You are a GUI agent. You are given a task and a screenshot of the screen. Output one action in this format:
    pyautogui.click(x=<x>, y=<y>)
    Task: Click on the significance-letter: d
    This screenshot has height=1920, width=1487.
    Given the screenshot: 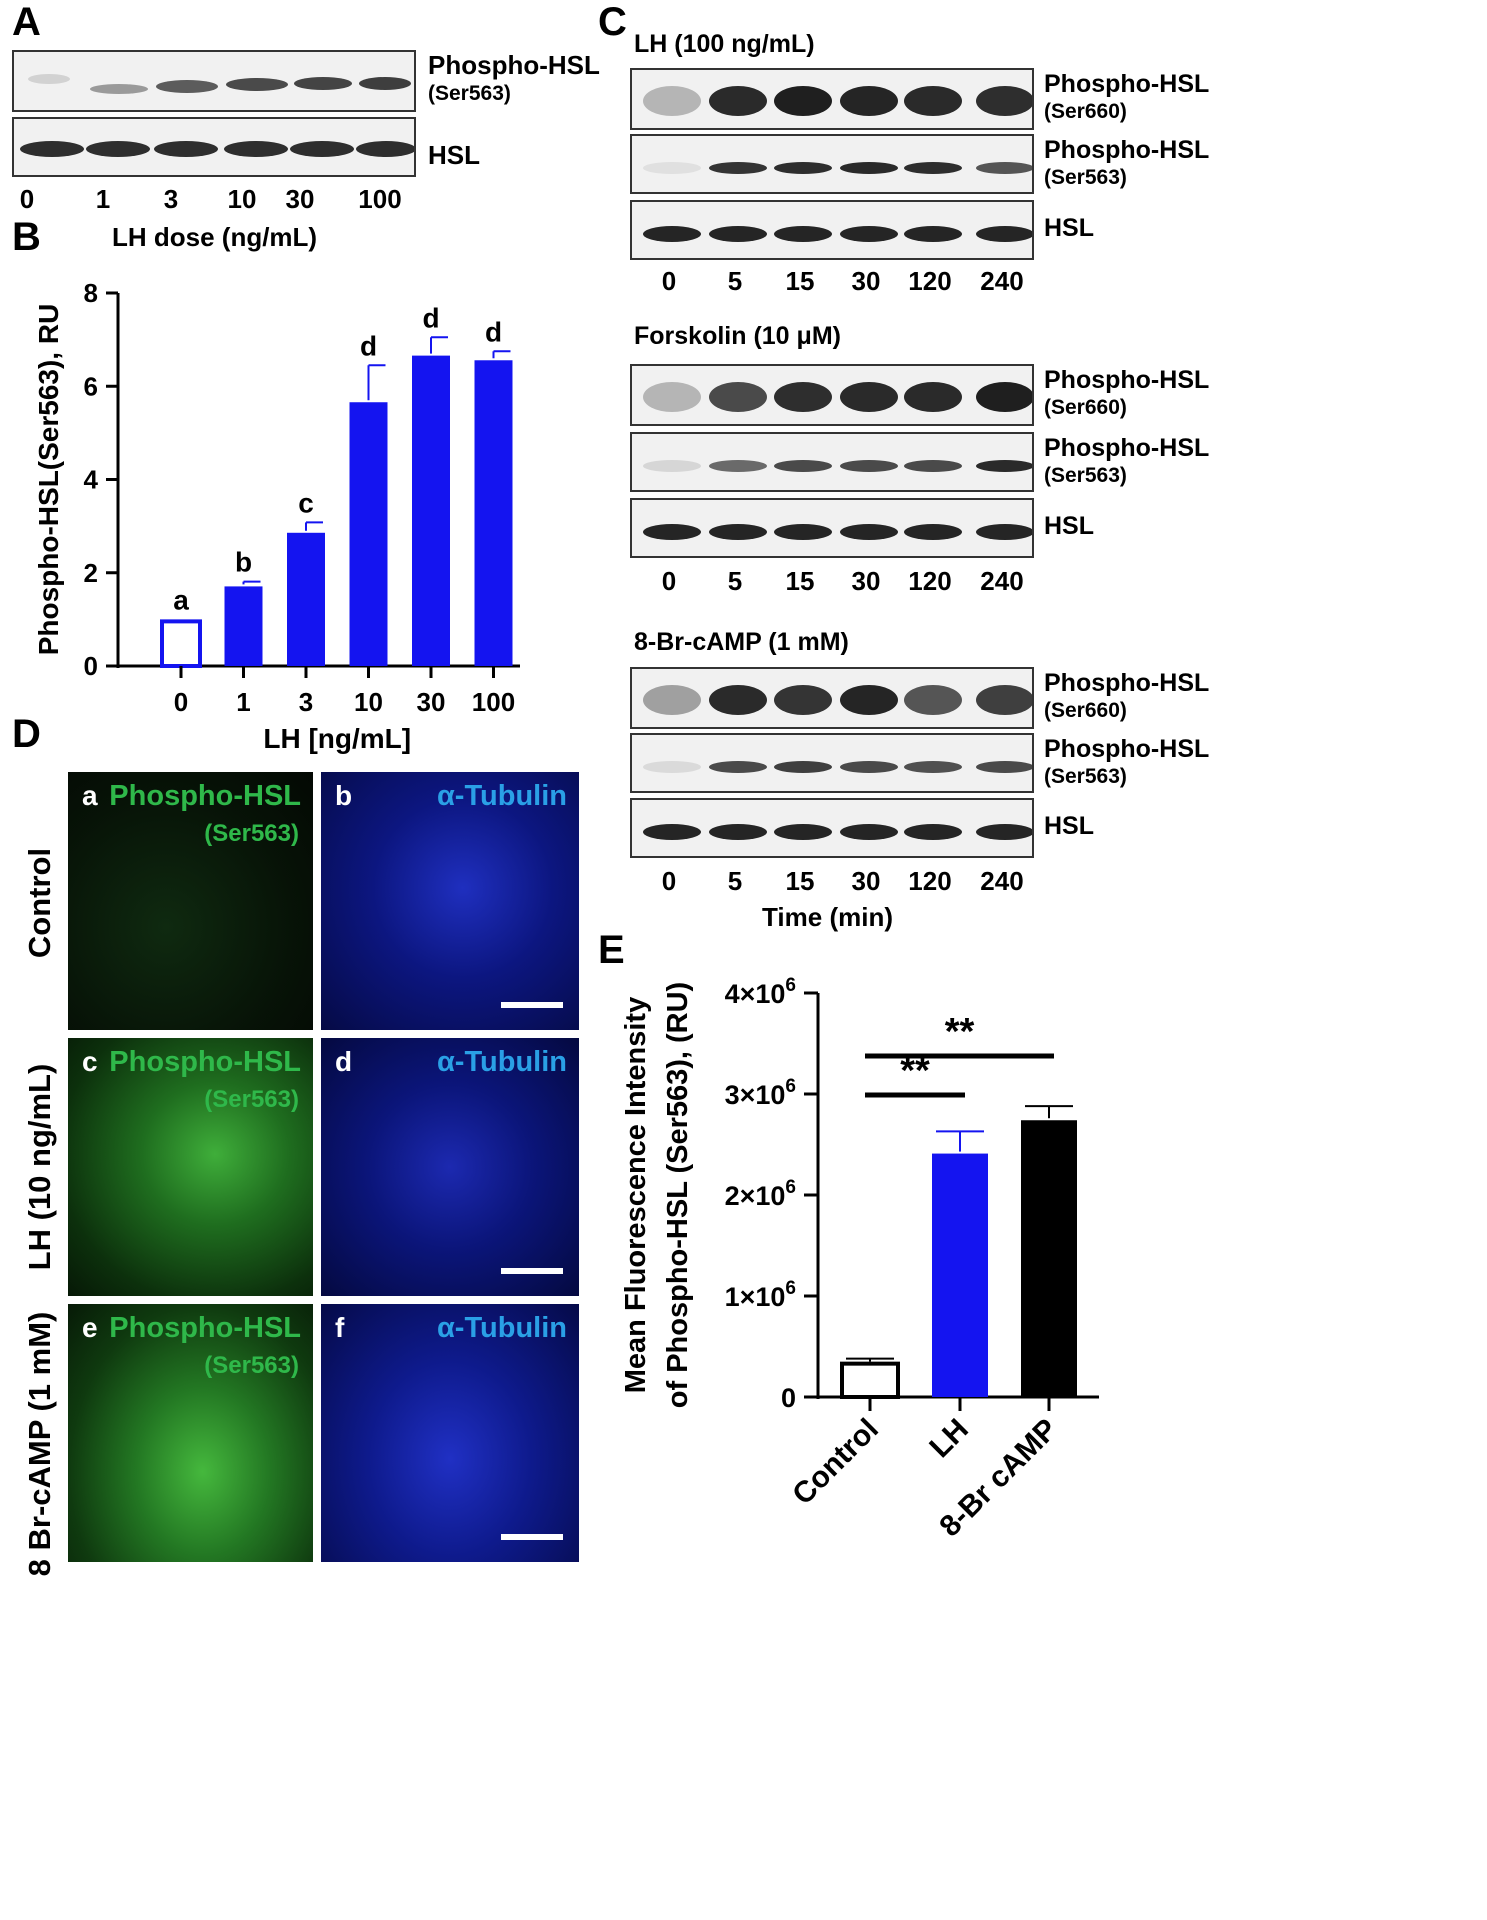 What is the action you would take?
    pyautogui.click(x=493, y=331)
    